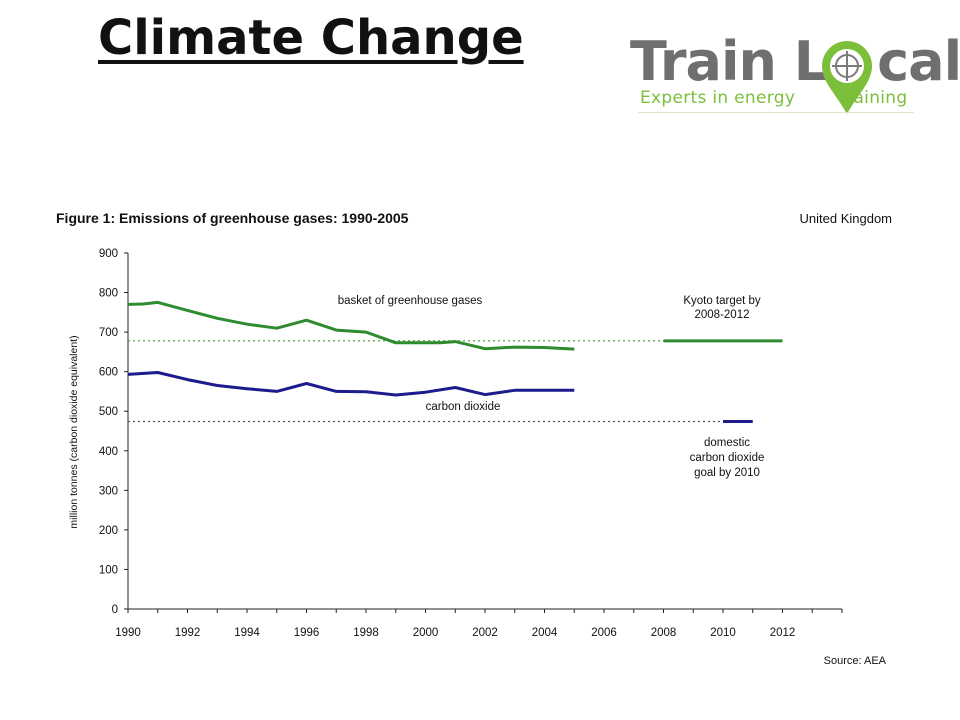 The height and width of the screenshot is (720, 960). I want to click on kyoto-target-label: 2008-2012, so click(722, 315).